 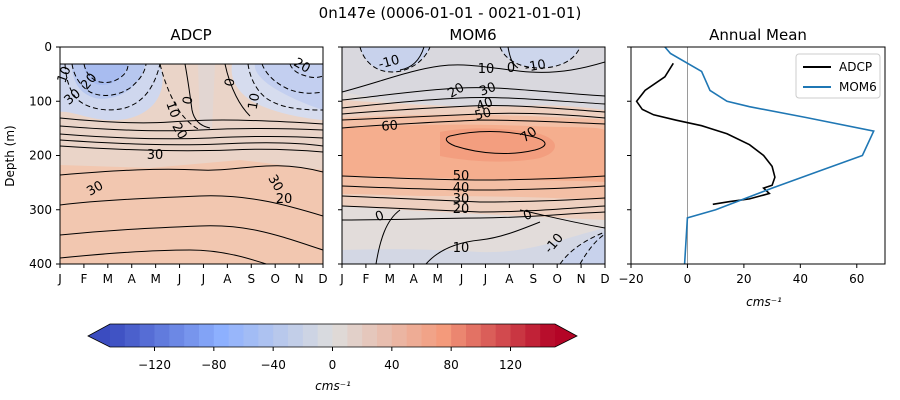 What do you see at coordinates (333, 386) in the screenshot?
I see `colorbar-label: cms⁻¹` at bounding box center [333, 386].